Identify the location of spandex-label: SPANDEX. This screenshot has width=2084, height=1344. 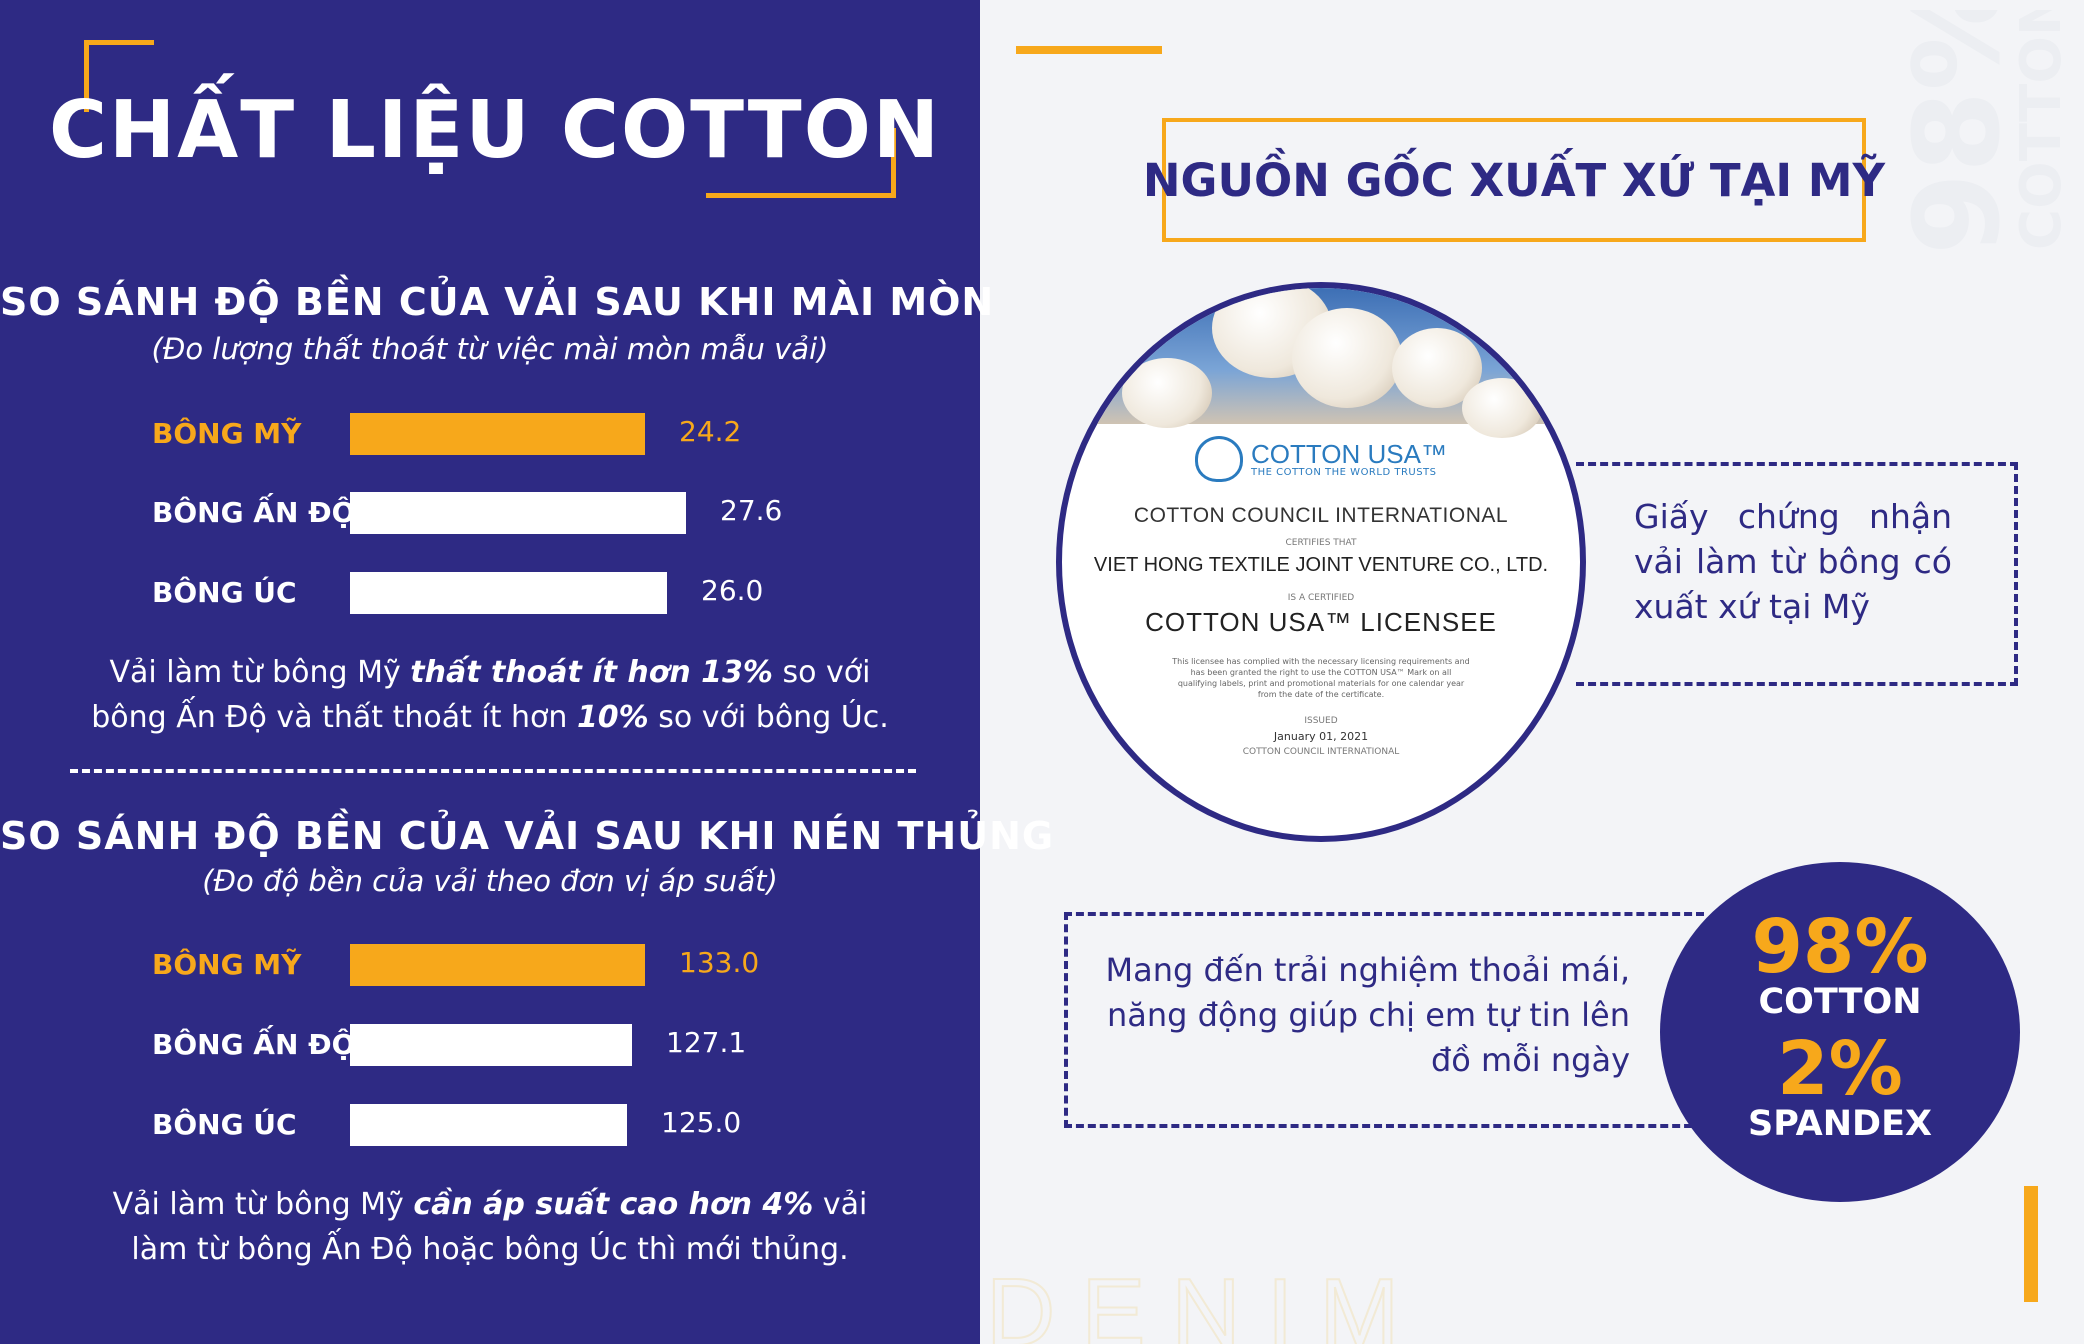
(1840, 1124).